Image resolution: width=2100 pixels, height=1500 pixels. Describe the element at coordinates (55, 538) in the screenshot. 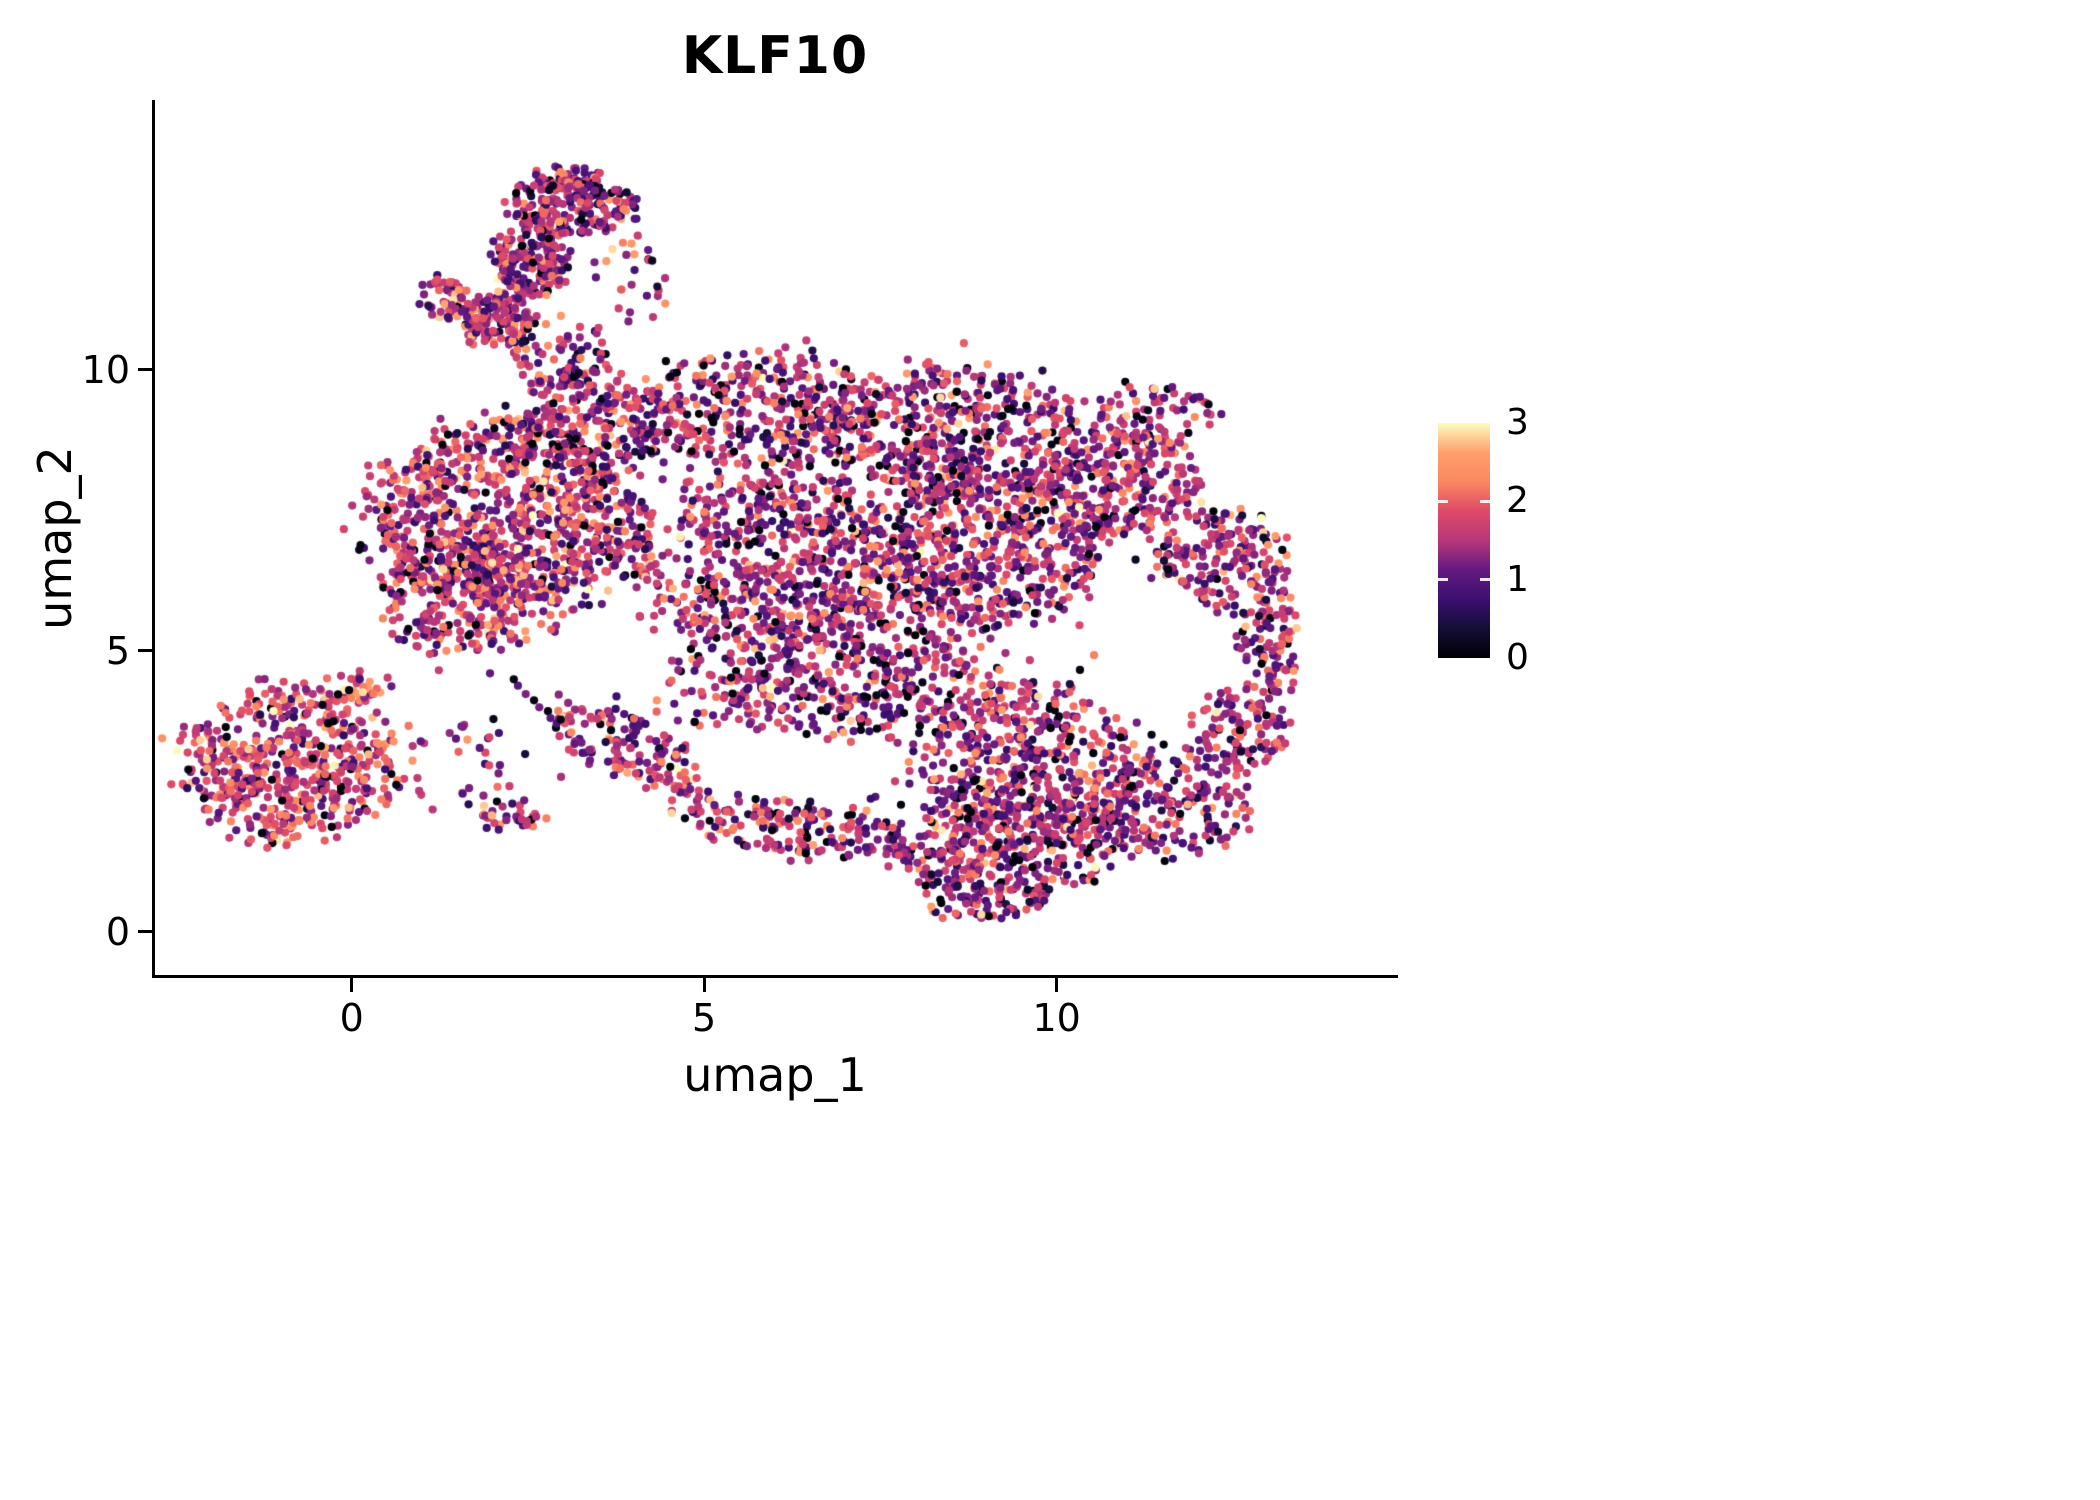

I see `y-axis-label: umap_2` at that location.